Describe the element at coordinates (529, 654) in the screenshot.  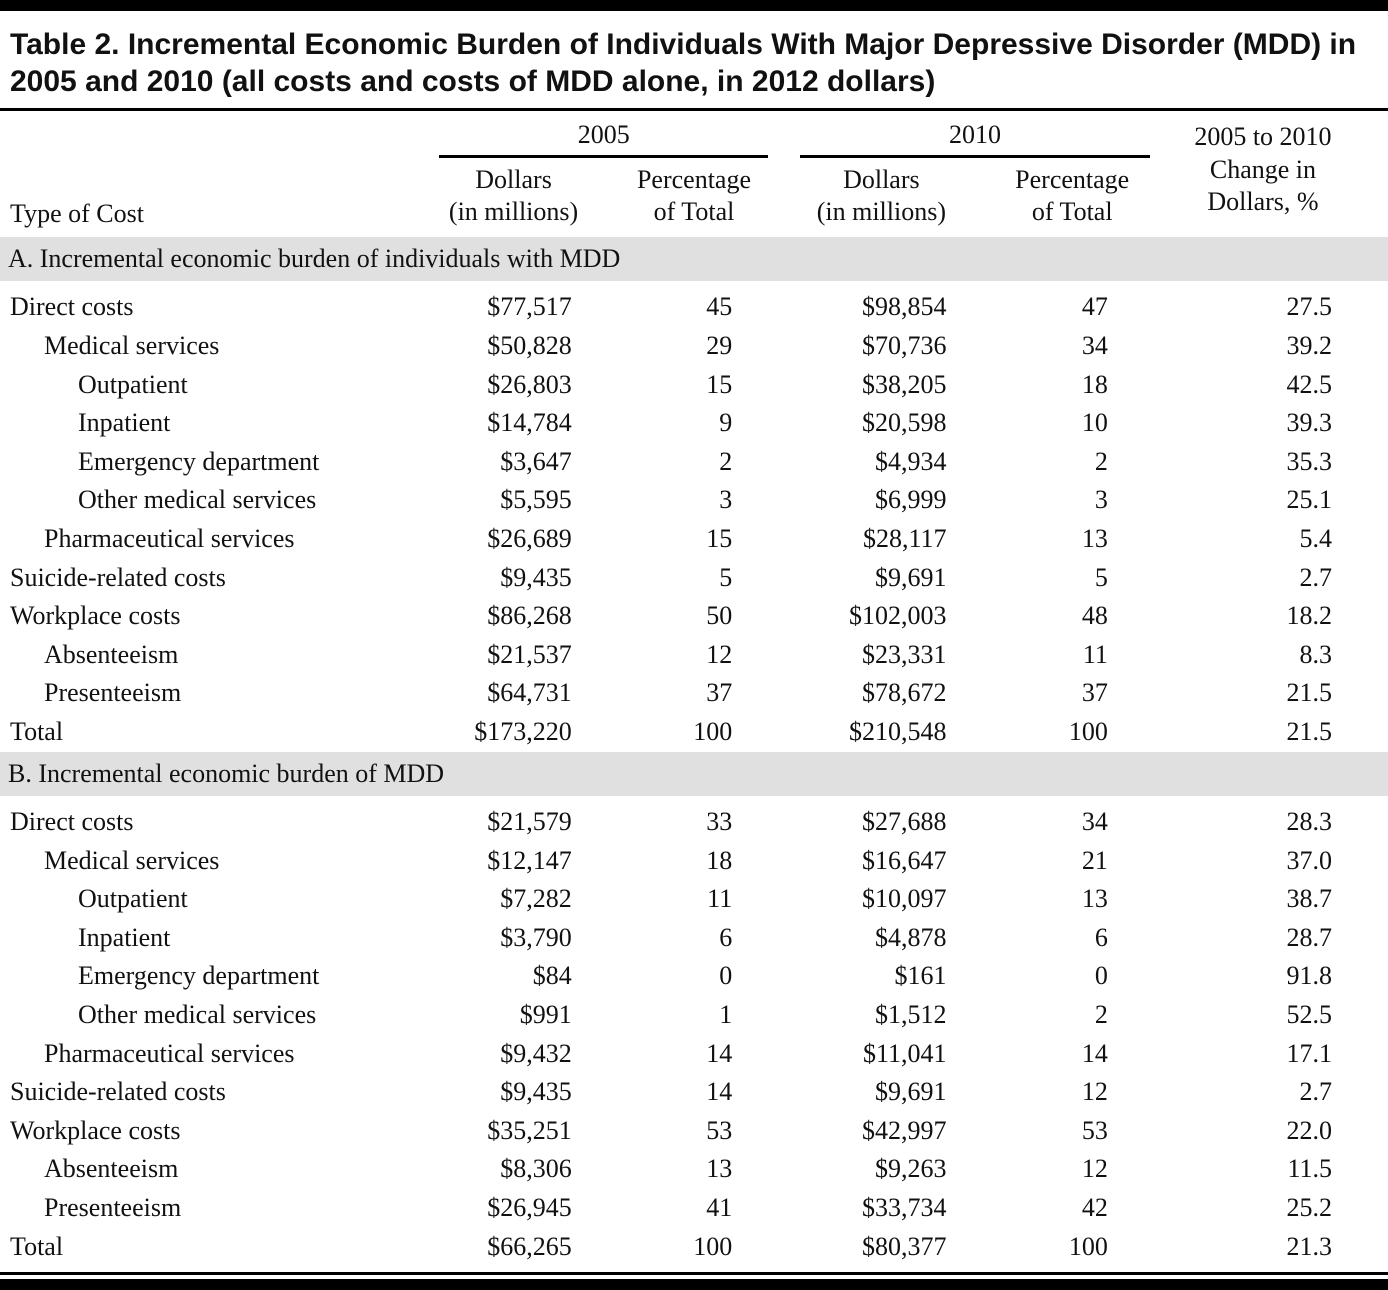
I see `value-2005-dollars: $21,537` at that location.